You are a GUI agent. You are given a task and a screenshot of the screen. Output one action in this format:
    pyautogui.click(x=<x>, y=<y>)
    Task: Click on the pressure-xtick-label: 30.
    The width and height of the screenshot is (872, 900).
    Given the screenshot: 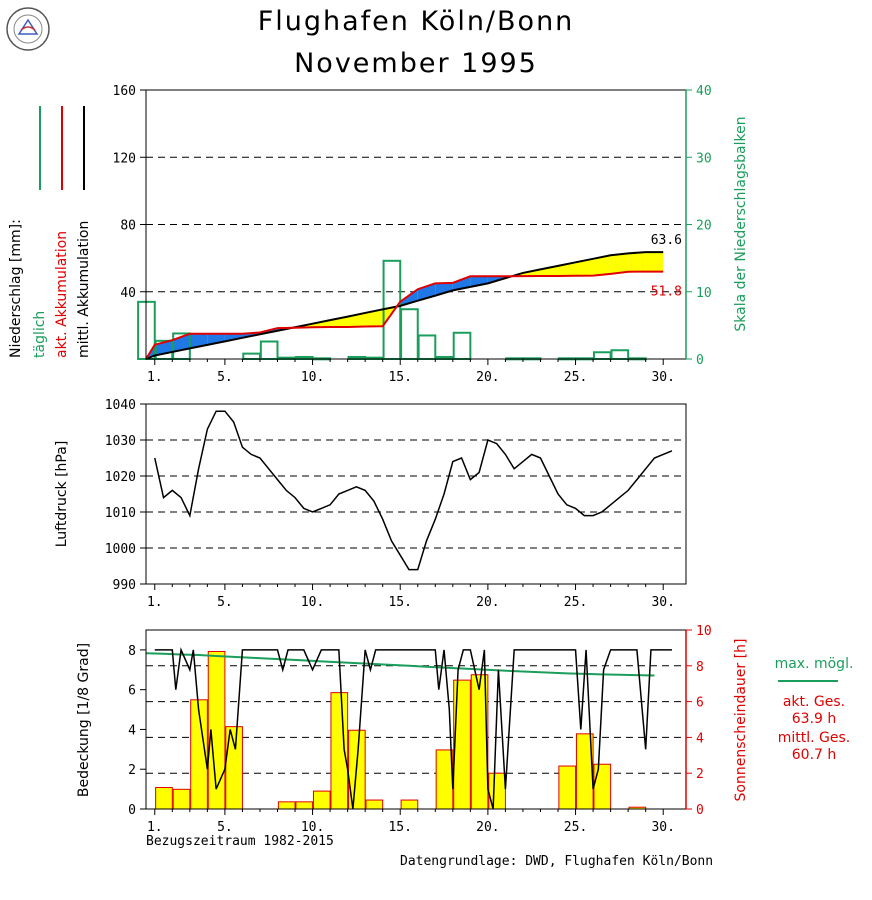 What is the action you would take?
    pyautogui.click(x=662, y=602)
    